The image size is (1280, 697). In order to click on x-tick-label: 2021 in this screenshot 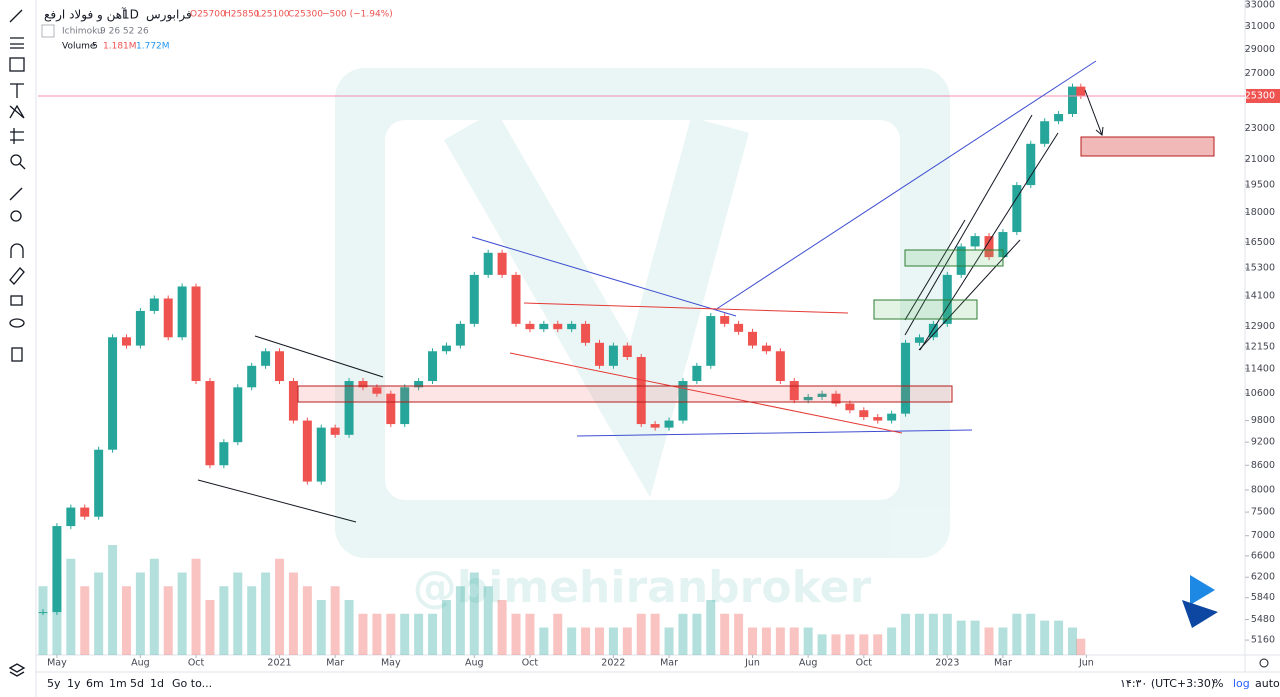, I will do `click(279, 663)`.